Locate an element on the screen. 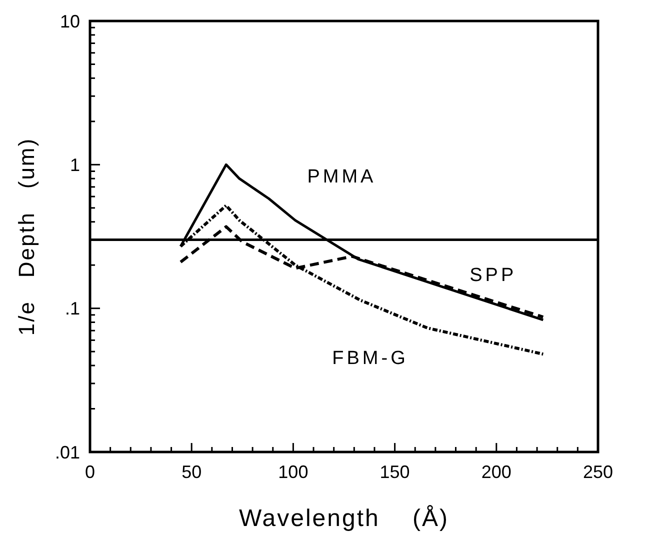 Image resolution: width=662 pixels, height=538 pixels. x-tick-label: 250 is located at coordinates (598, 472).